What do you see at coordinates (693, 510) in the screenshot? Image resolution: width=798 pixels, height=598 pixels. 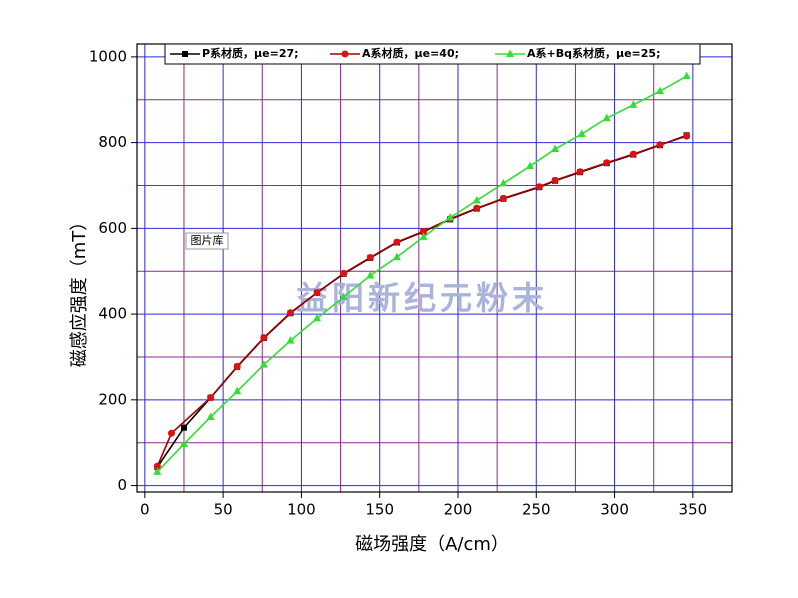 I see `x-tick-label: 350` at bounding box center [693, 510].